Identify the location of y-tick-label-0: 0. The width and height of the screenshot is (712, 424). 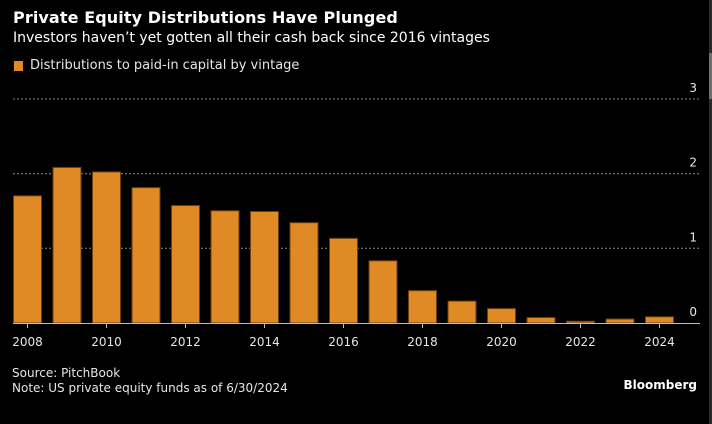
(693, 312).